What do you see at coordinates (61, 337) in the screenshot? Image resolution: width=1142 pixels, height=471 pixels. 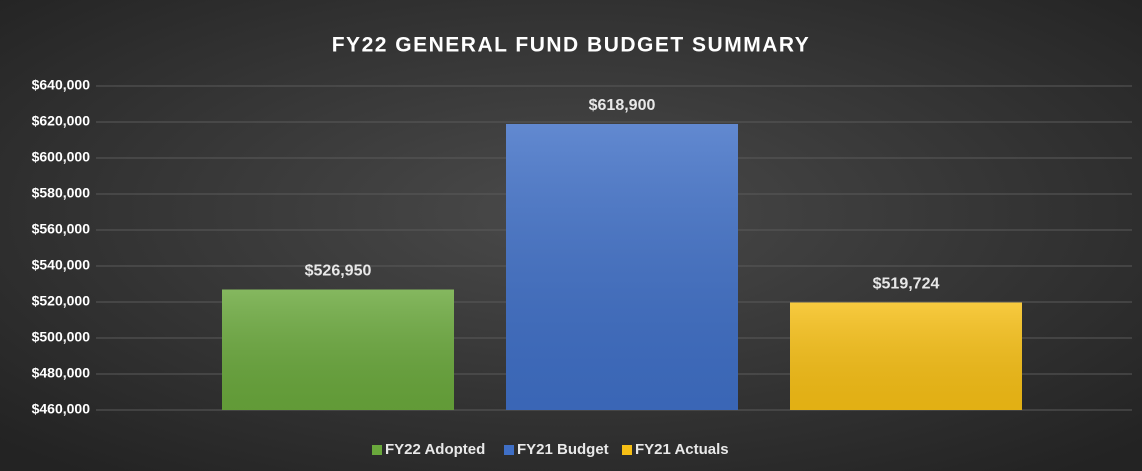 I see `y-tick-label: $500,000` at bounding box center [61, 337].